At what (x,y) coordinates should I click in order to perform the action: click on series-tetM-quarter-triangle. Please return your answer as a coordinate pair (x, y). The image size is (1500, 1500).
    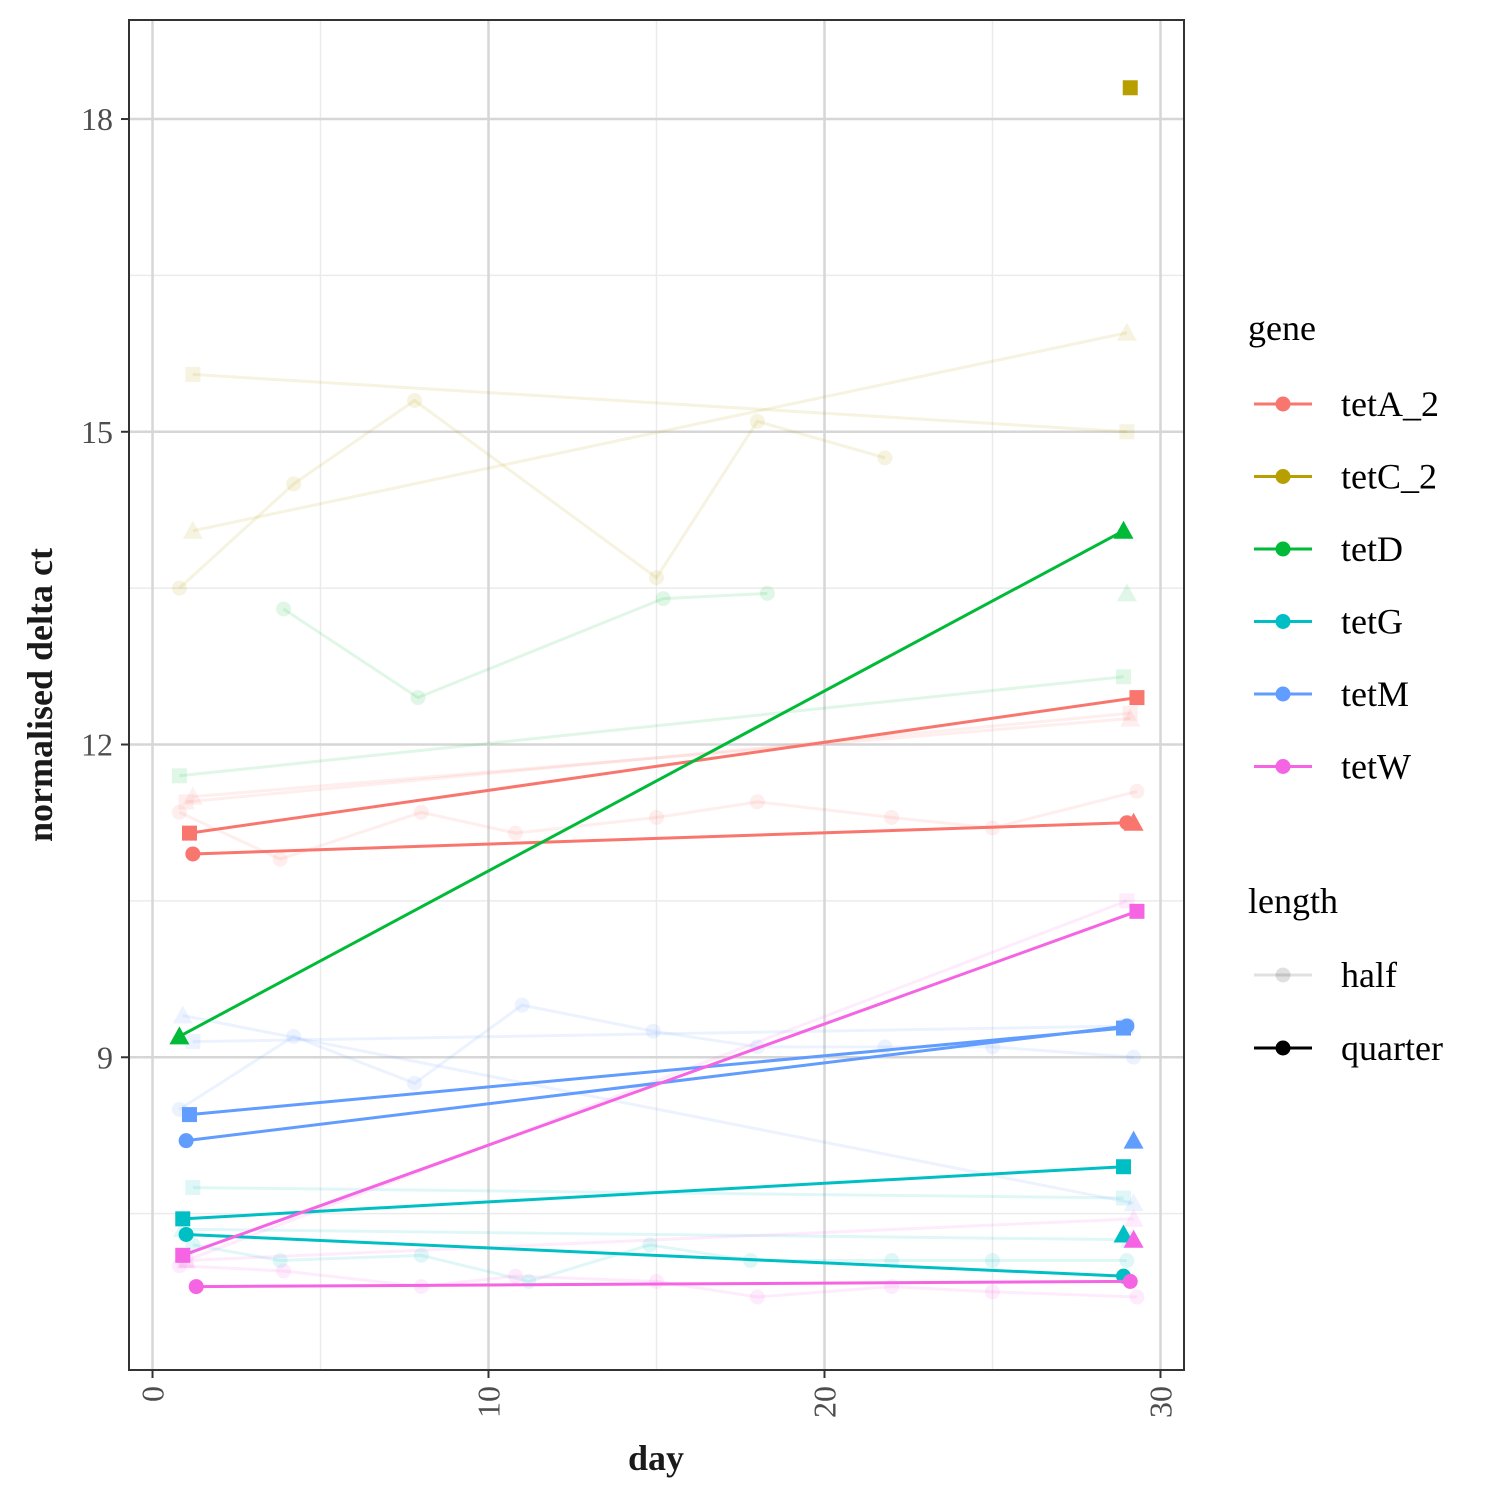
    Looking at the image, I should click on (1133, 1139).